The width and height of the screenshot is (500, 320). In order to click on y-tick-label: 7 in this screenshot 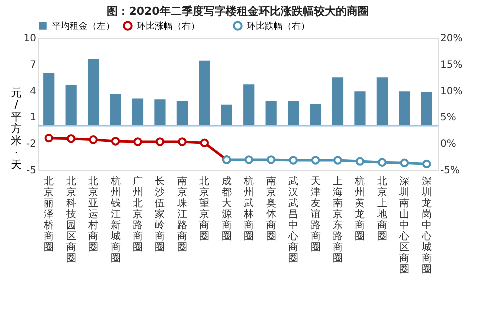, I will do `click(33, 65)`.